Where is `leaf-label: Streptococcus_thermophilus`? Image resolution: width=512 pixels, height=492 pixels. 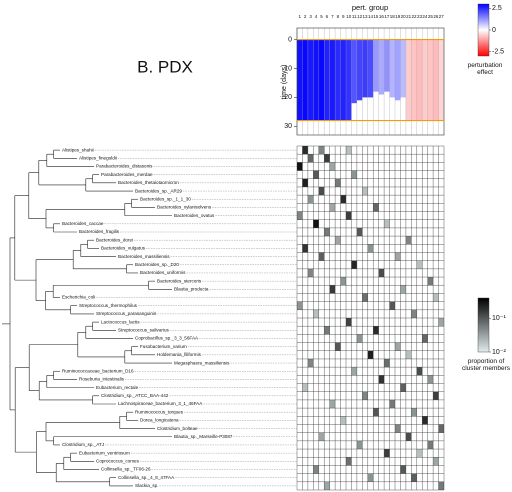 leaf-label: Streptococcus_thermophilus is located at coordinates (108, 305).